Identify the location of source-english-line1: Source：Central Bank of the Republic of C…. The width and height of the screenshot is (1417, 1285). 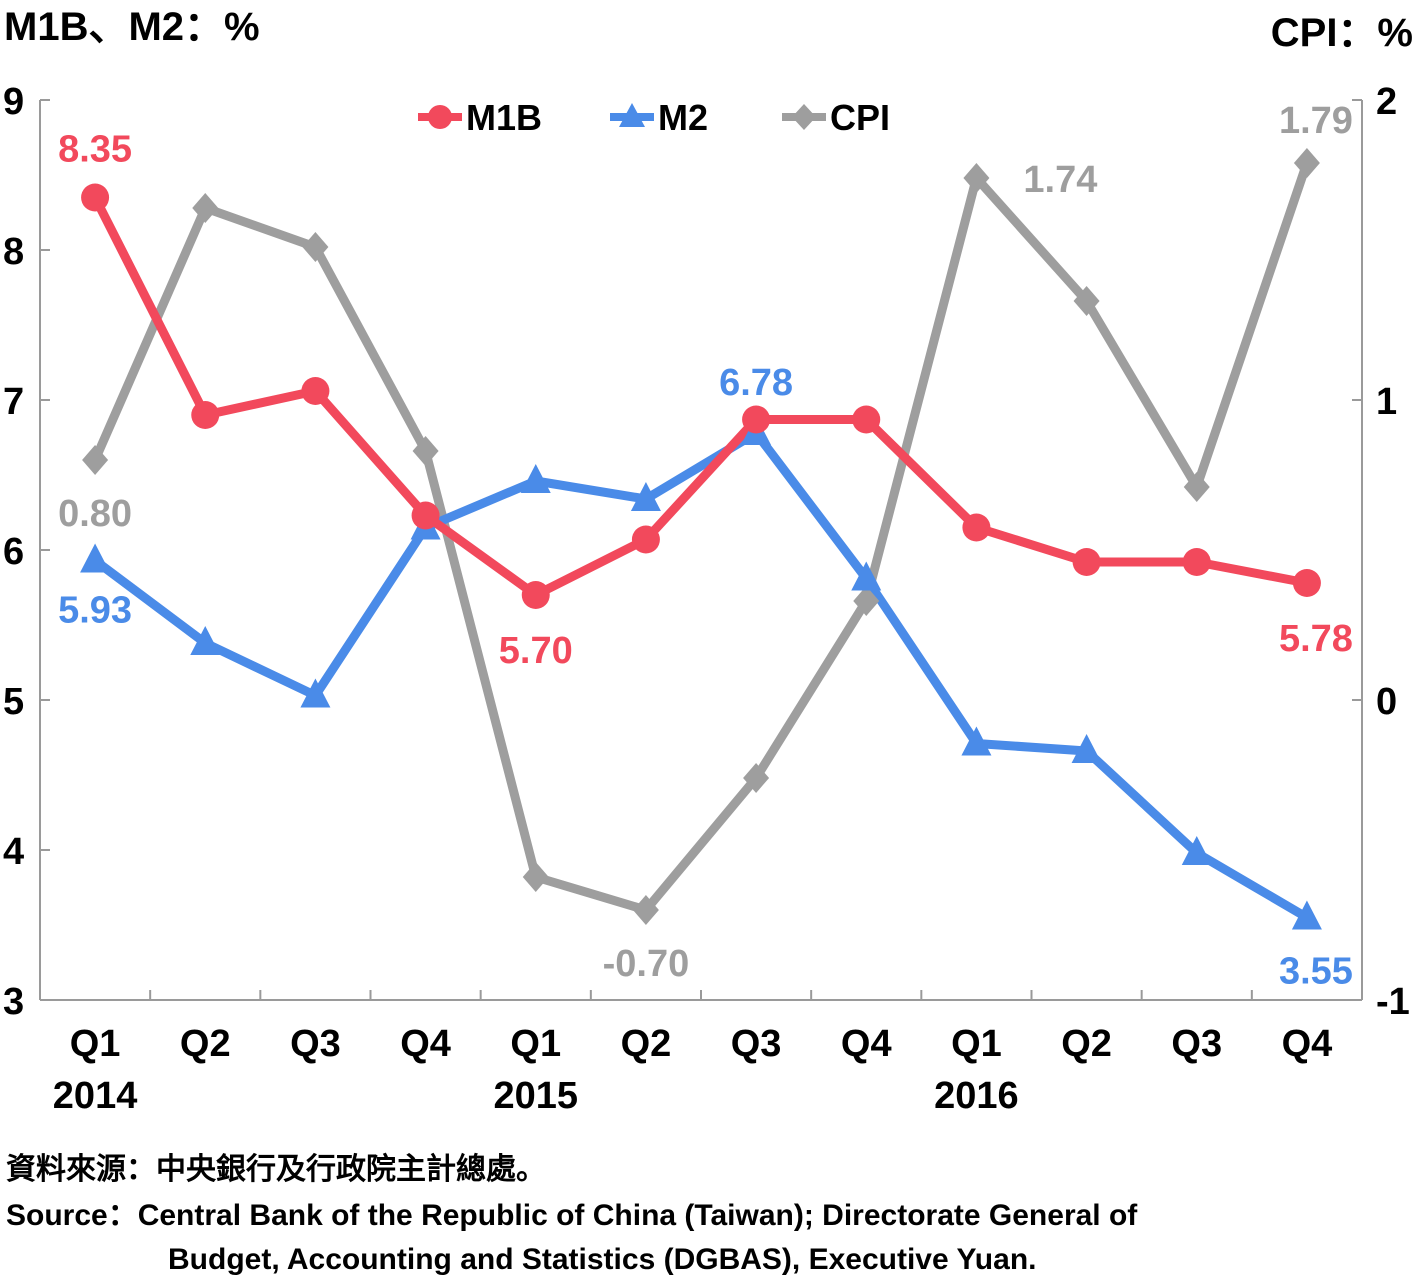
(572, 1215).